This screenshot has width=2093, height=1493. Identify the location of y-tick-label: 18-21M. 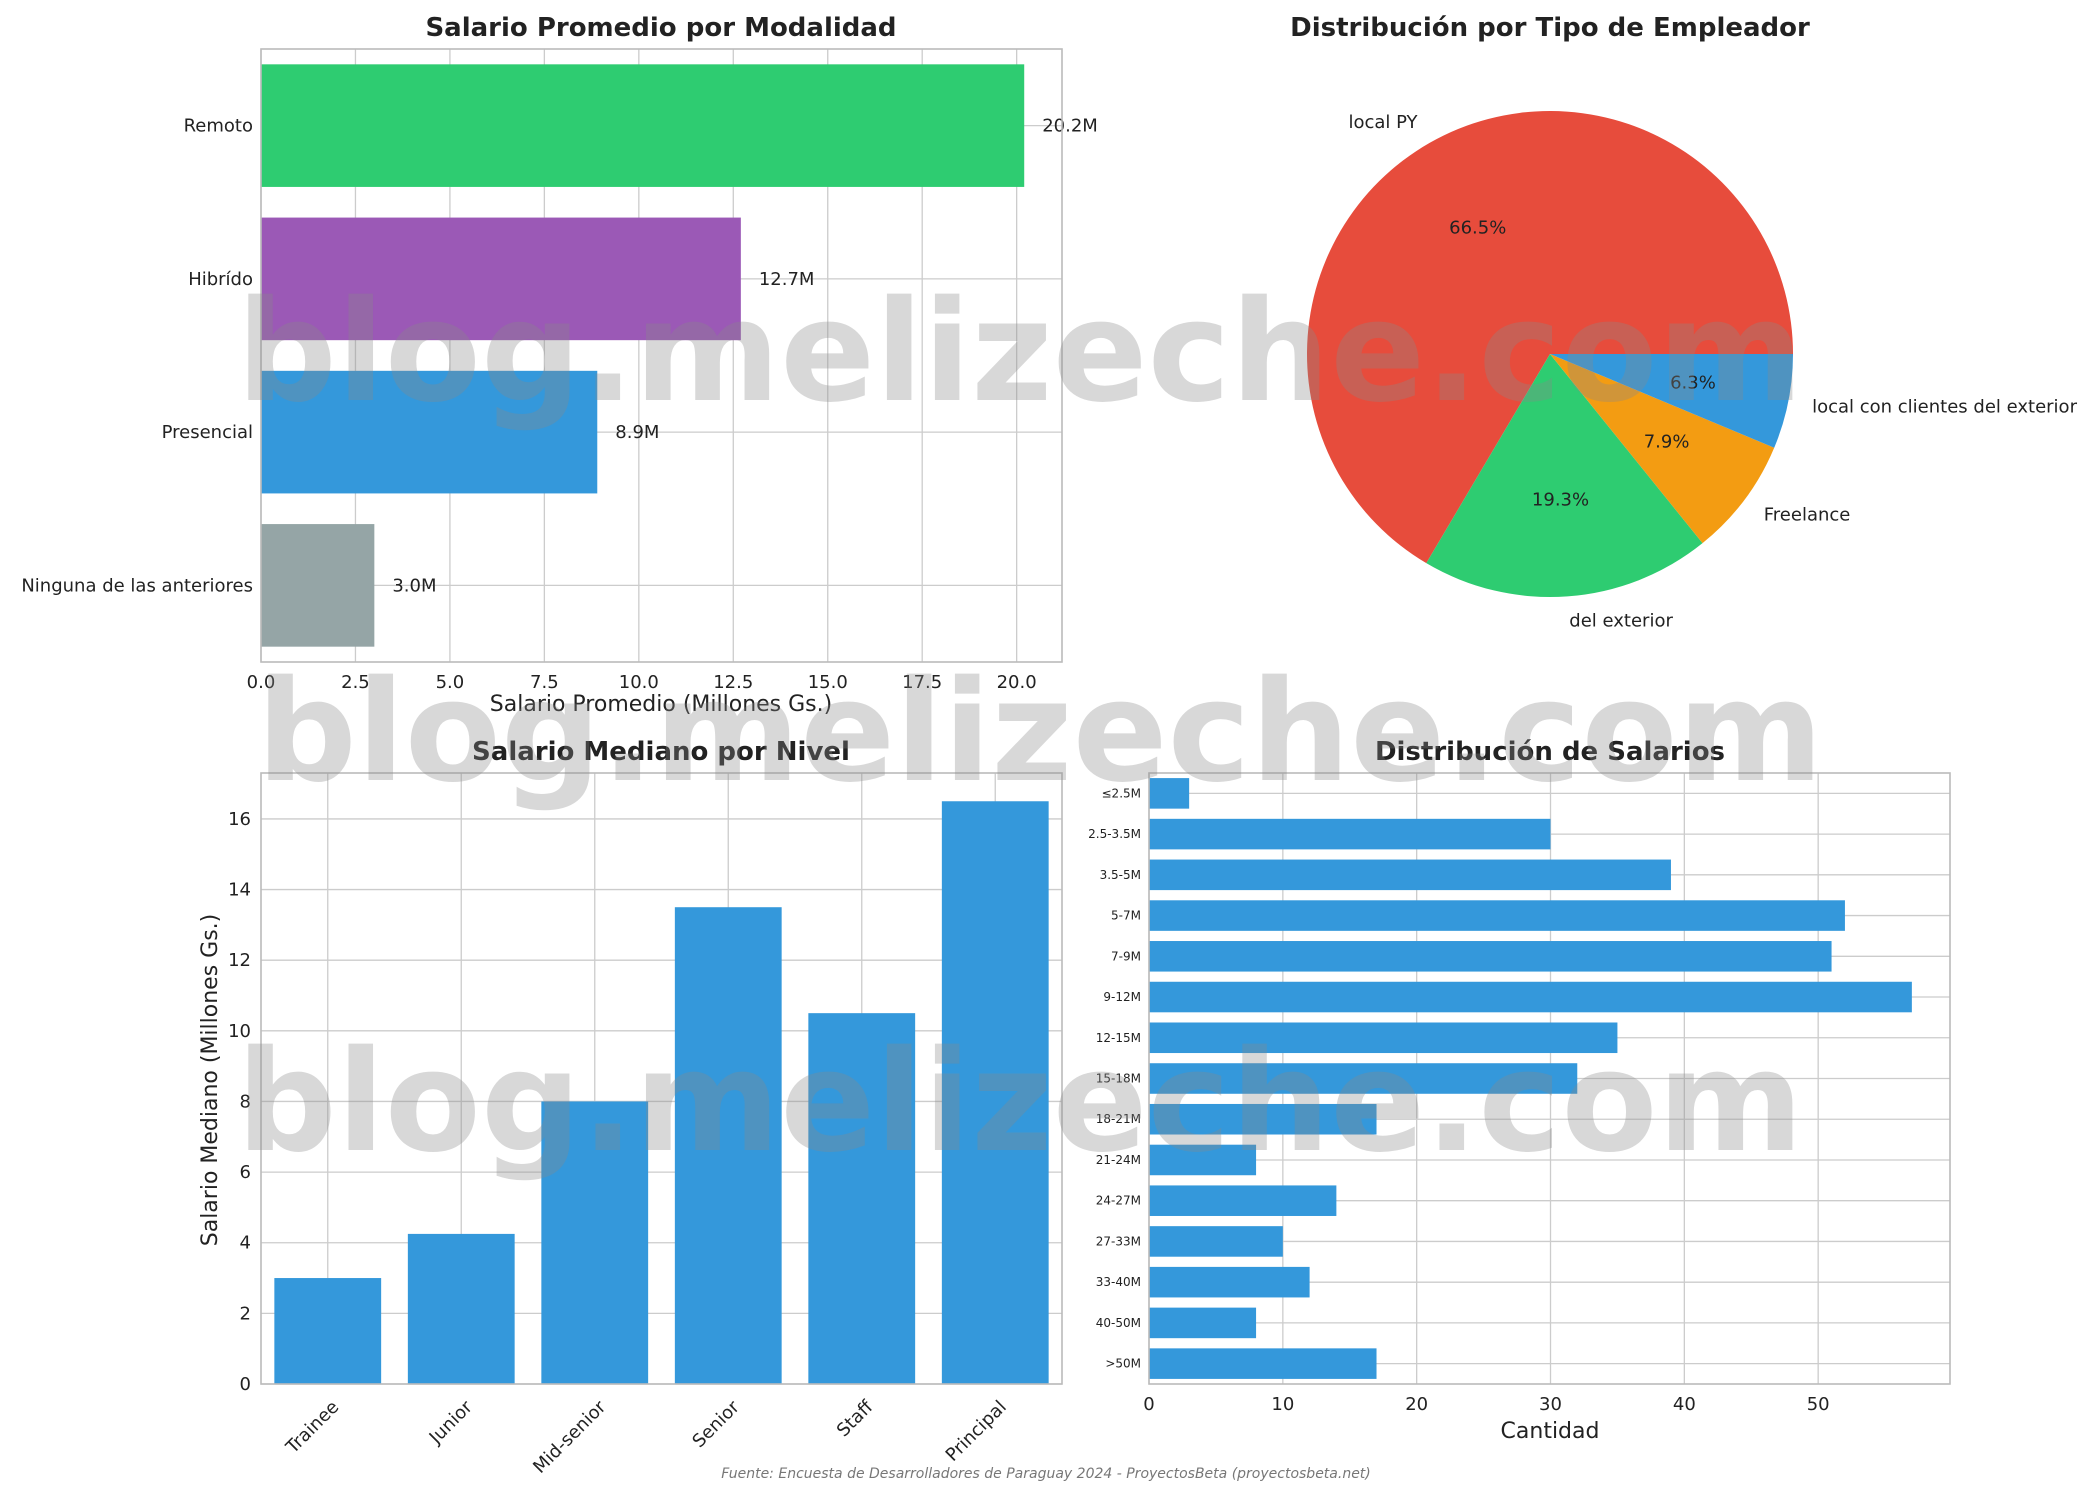
(1118, 1119).